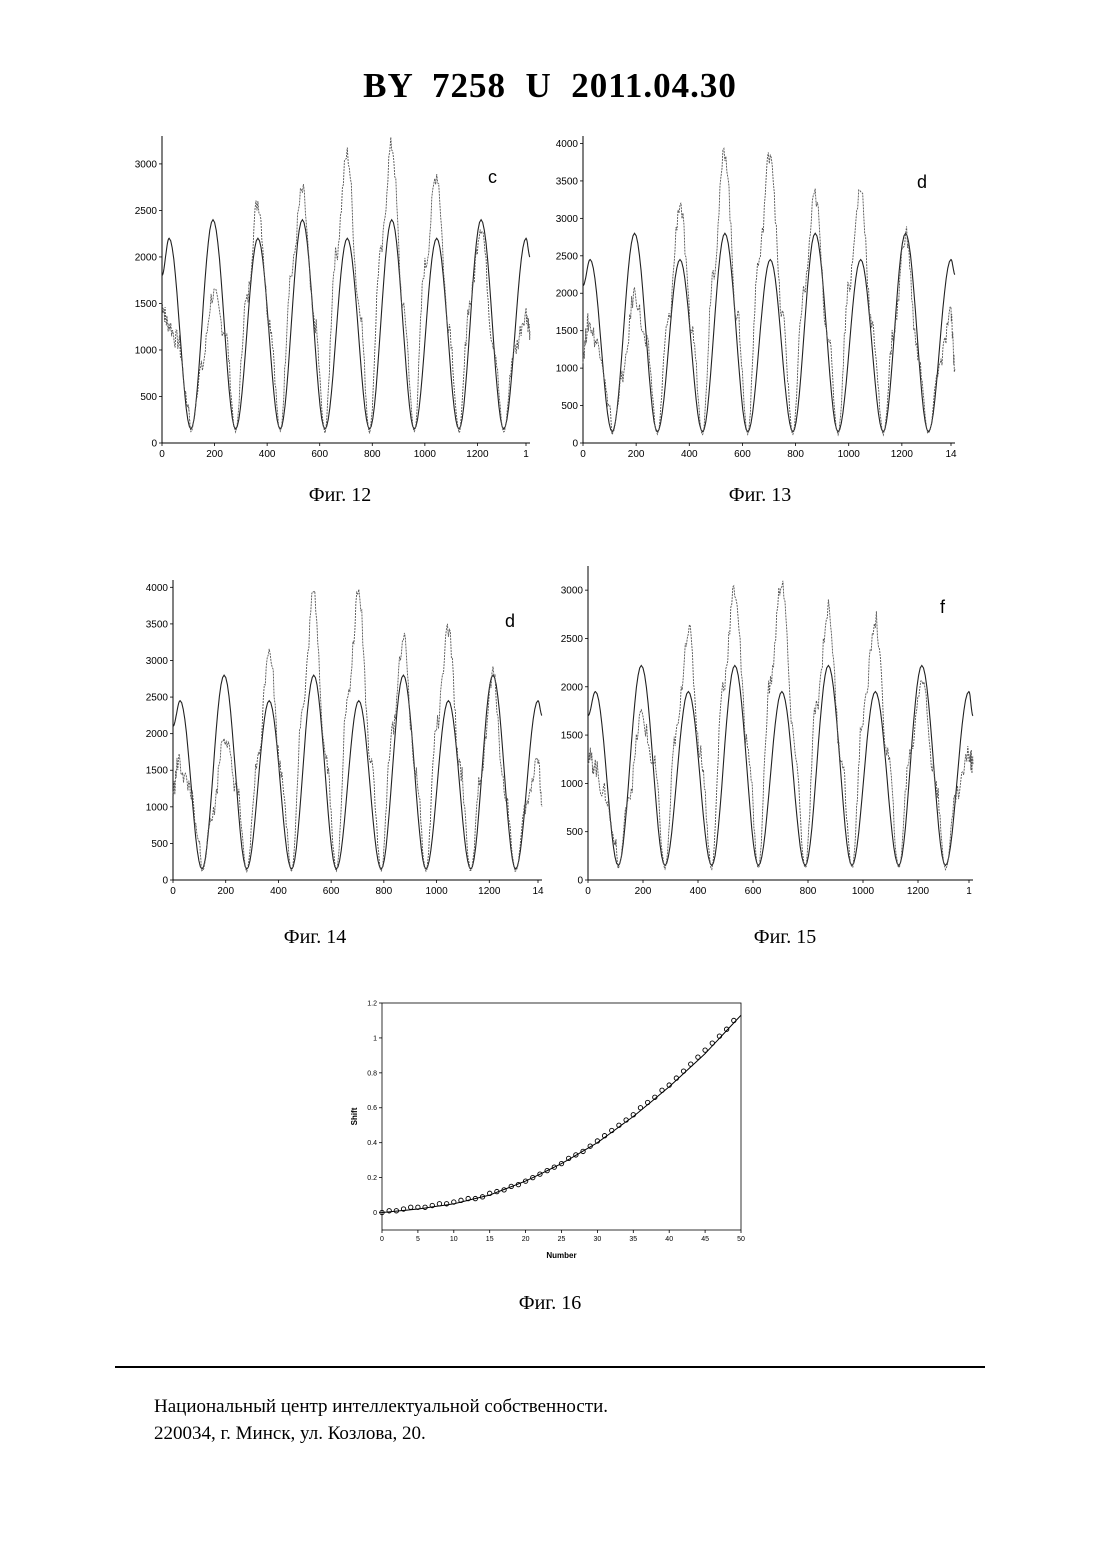  Describe the element at coordinates (943, 607) in the screenshot. I see `panel-label: f` at that location.